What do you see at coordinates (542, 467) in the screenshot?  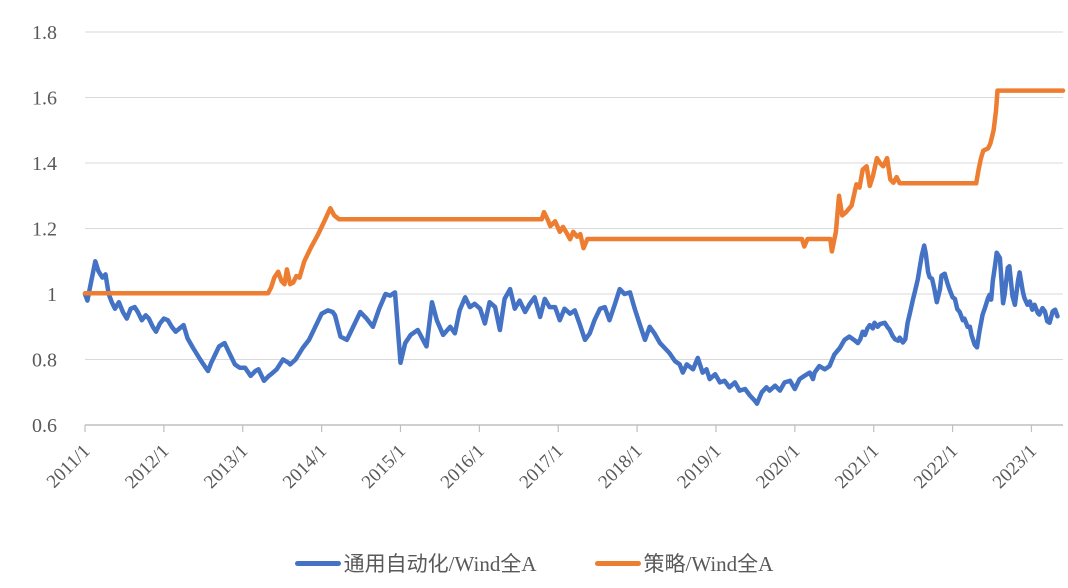 I see `x-axis-label: 2017/1` at bounding box center [542, 467].